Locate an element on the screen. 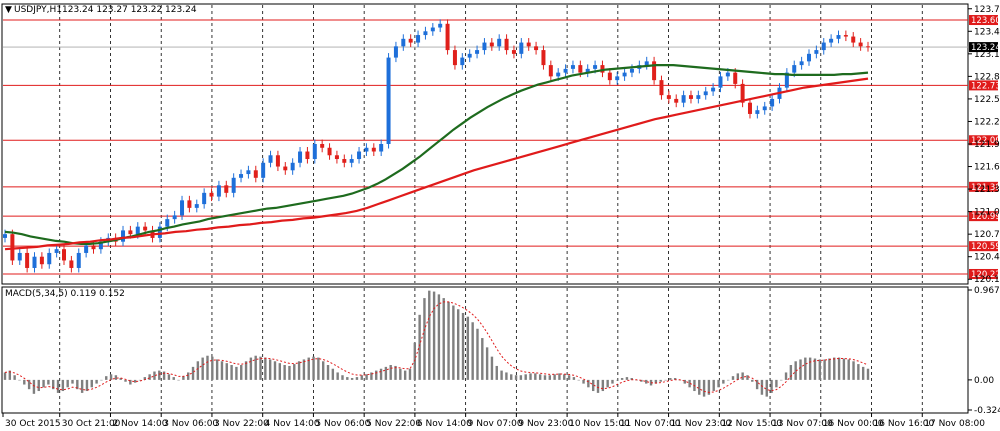  macd-y-tick-label: 0.967 is located at coordinates (987, 291).